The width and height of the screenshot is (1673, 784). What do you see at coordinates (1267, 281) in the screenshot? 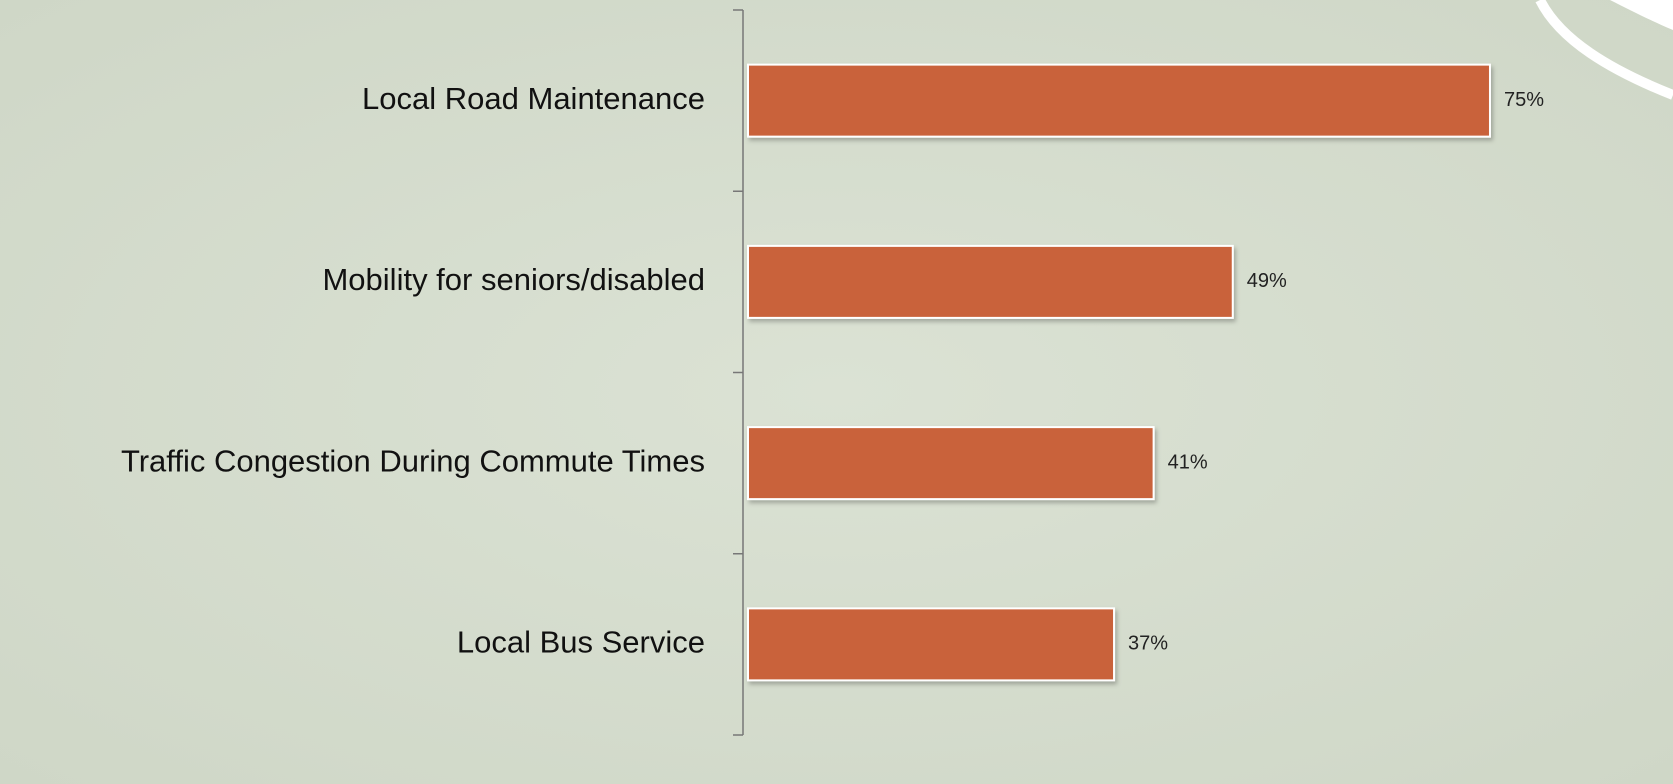
I see `value-label: 49%` at bounding box center [1267, 281].